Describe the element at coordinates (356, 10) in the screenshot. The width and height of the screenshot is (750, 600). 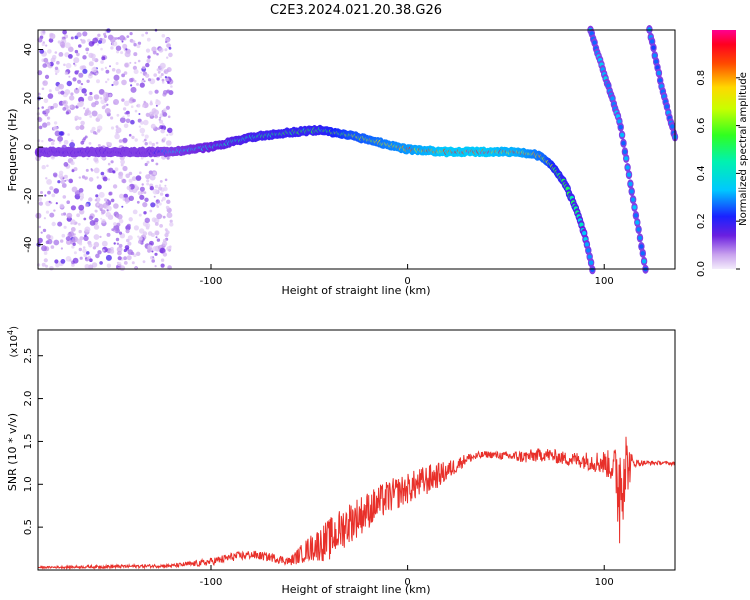
I see `chart-title: C2E3.2024.021.20.38.G26` at that location.